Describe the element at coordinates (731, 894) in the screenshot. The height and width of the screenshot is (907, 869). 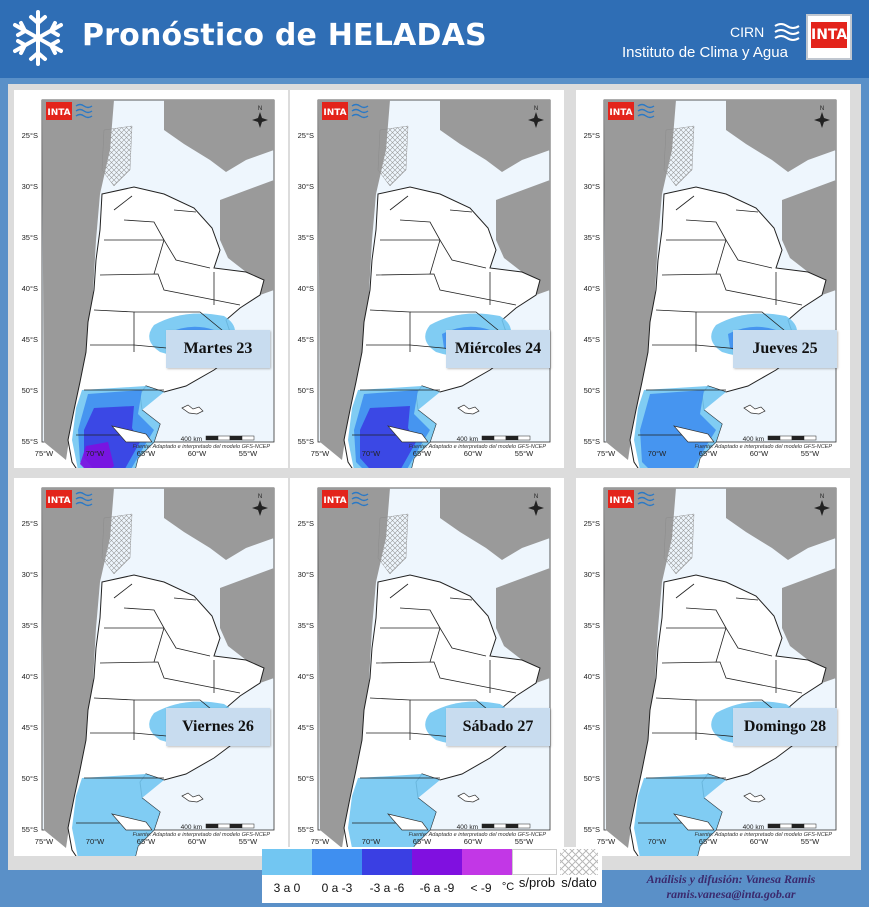
I see `credit-email: ramis.vanesa@inta.gob.ar` at that location.